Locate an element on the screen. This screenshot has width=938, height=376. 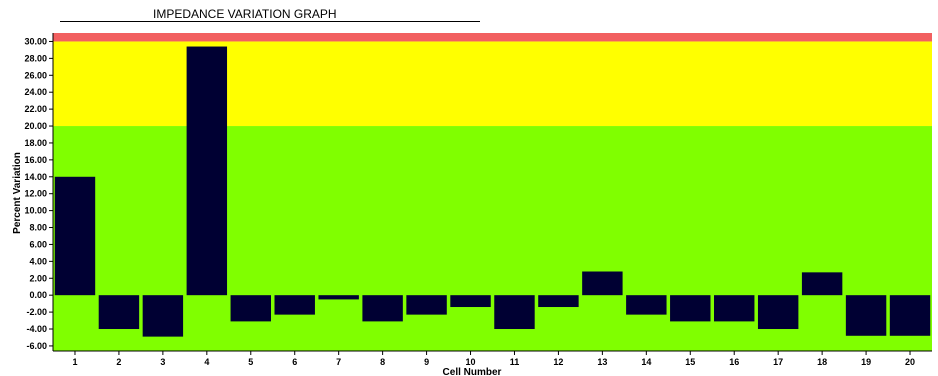
x-tick-label: 5 is located at coordinates (250, 362).